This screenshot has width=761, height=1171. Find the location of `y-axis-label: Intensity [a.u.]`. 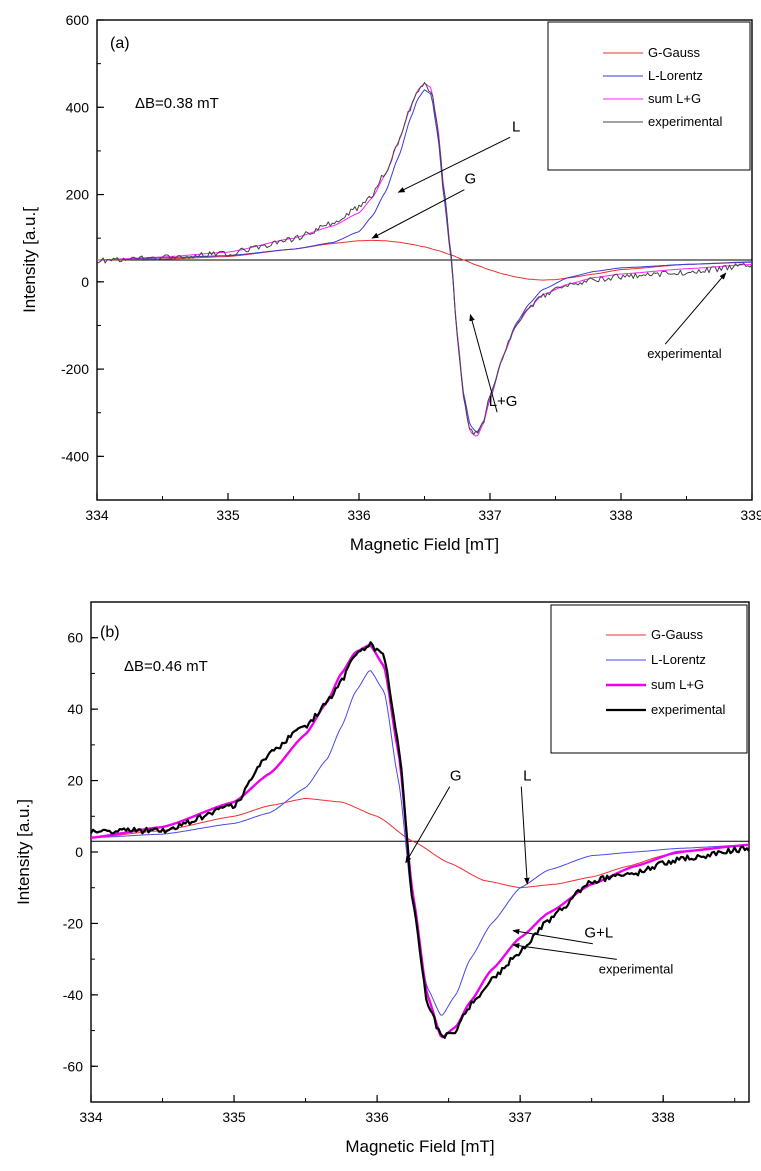

y-axis-label: Intensity [a.u.] is located at coordinates (23, 852).